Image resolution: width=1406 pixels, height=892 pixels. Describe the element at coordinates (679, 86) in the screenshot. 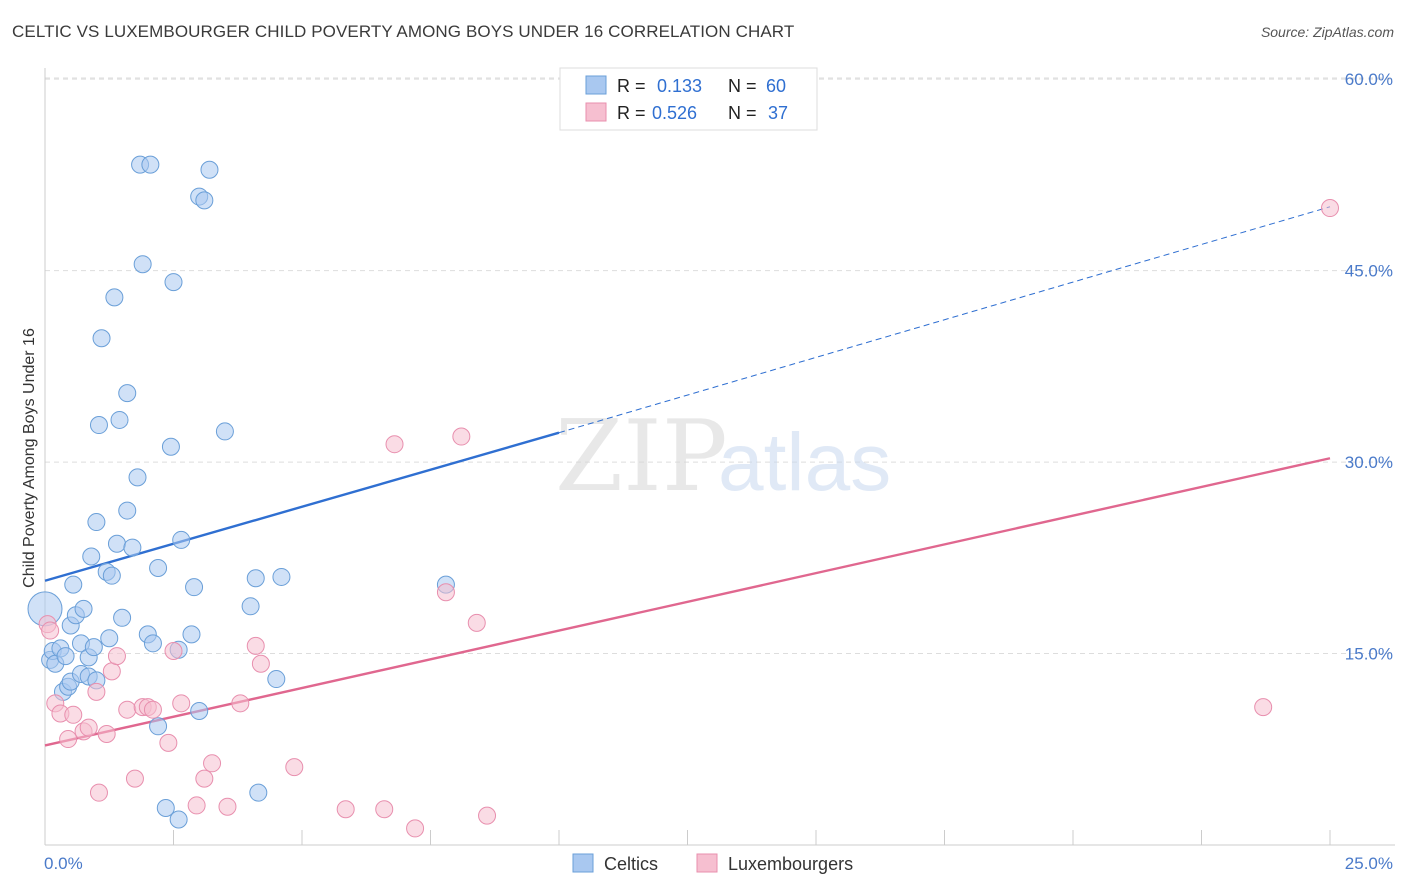

I see `legend-r-value-1: 0.133` at that location.